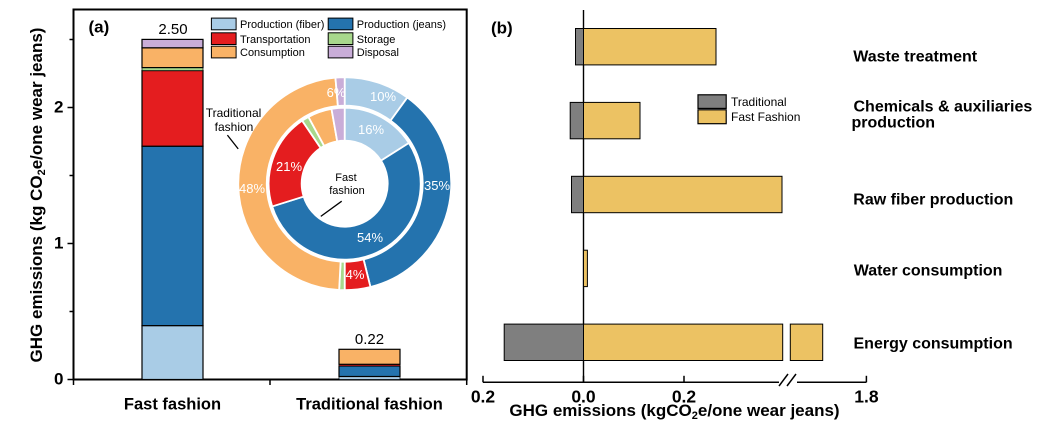 This screenshot has width=1039, height=438. I want to click on svg-text: (b), so click(502, 28).